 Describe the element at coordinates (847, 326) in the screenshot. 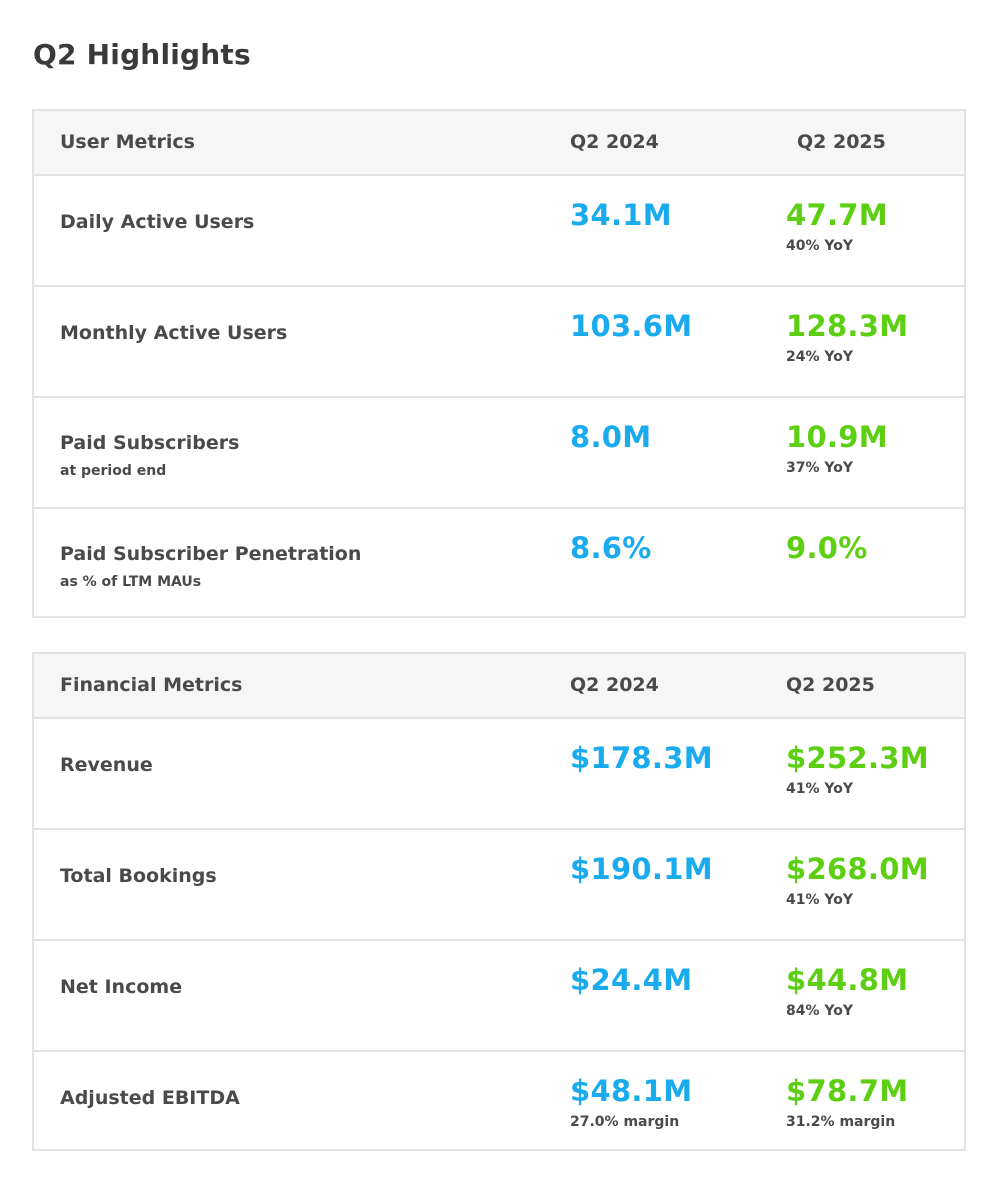

I see `metric-value-q2-2025: 128.3M` at that location.